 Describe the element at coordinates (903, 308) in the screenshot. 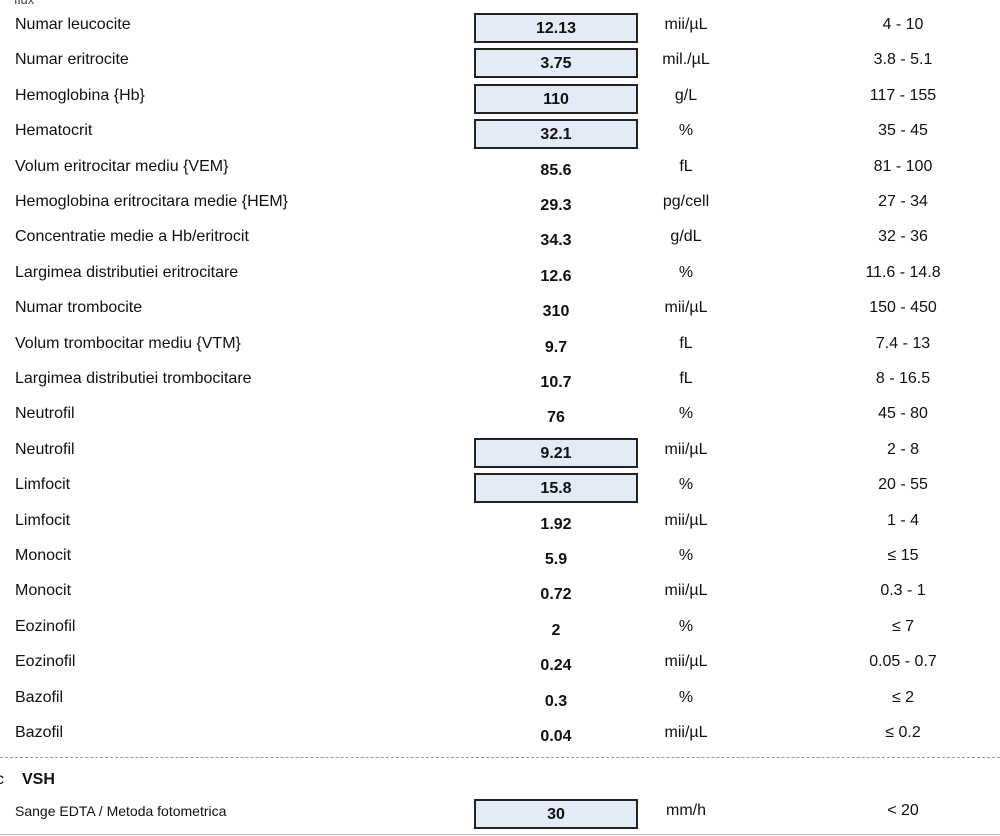

I see `reference-range: 150 - 450` at that location.